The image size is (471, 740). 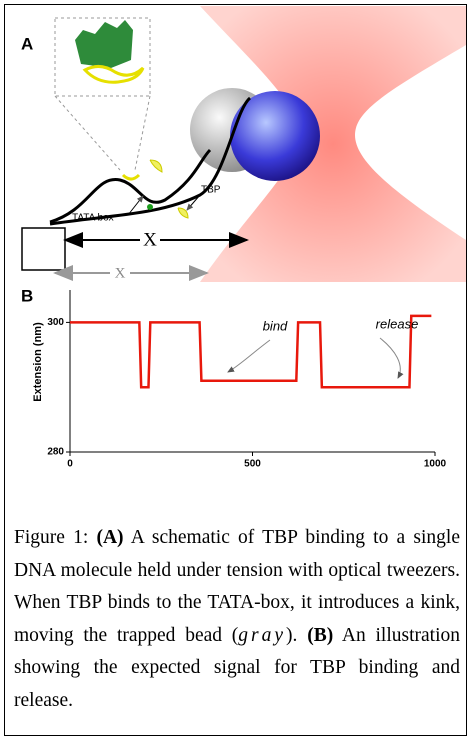 I want to click on annotation: release, so click(x=397, y=323).